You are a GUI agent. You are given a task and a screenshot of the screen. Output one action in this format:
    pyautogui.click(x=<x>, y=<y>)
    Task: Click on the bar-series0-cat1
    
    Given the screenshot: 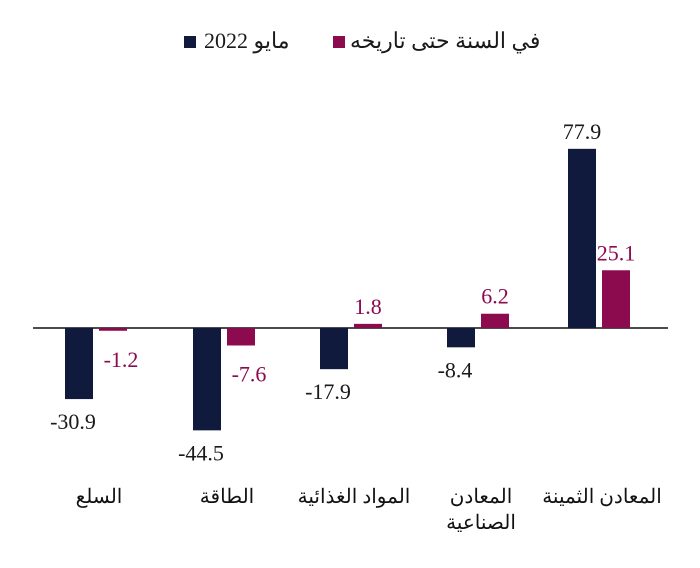 What is the action you would take?
    pyautogui.click(x=207, y=379)
    